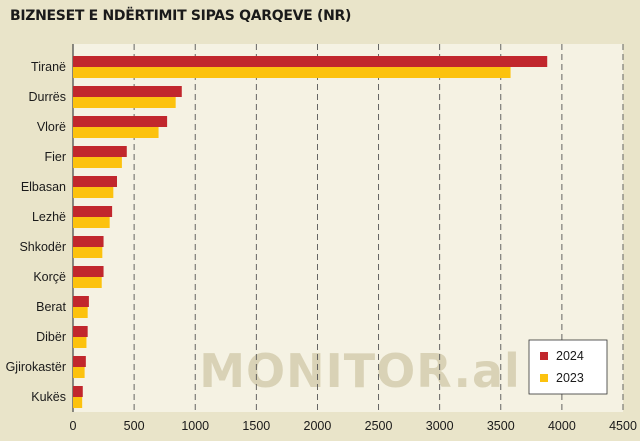 The image size is (640, 441). I want to click on x-tick-label: 2500, so click(379, 426).